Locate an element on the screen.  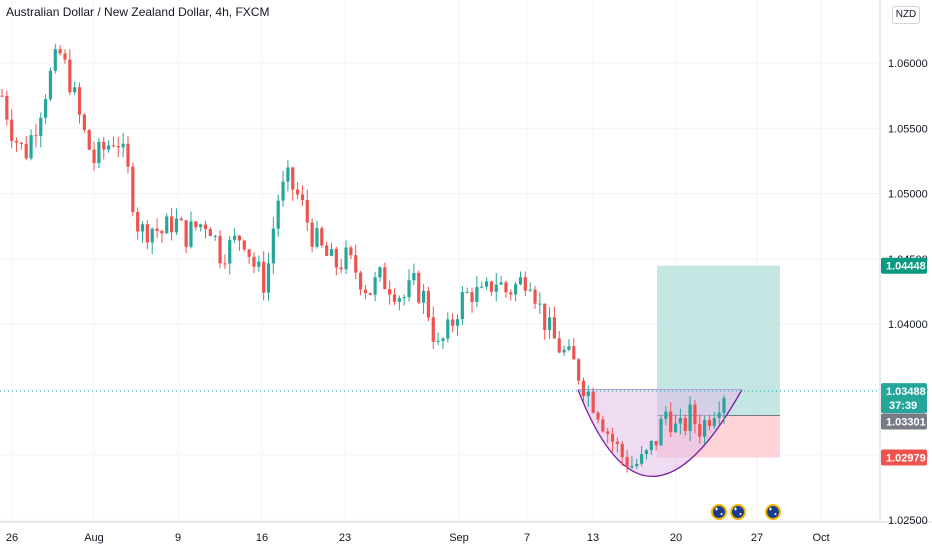
stop-price-tag-bg is located at coordinates (904, 457).